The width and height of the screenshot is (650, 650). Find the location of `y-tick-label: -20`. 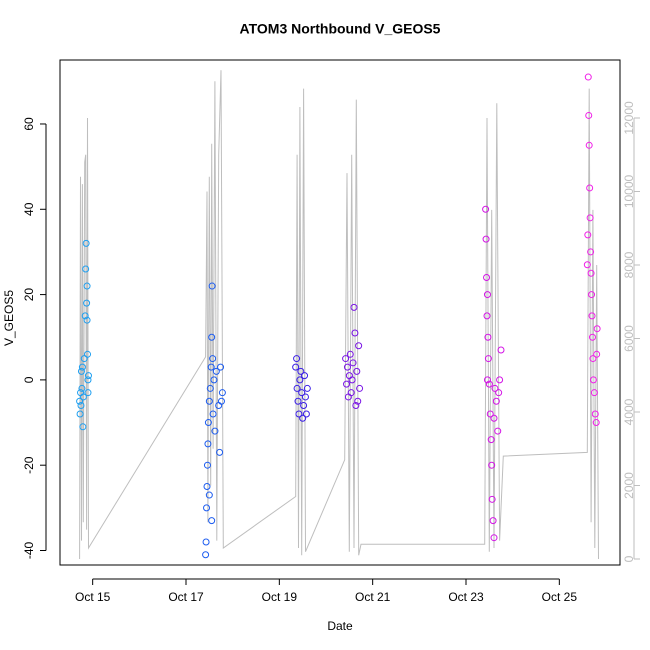

y-tick-label: -20 is located at coordinates (29, 465).